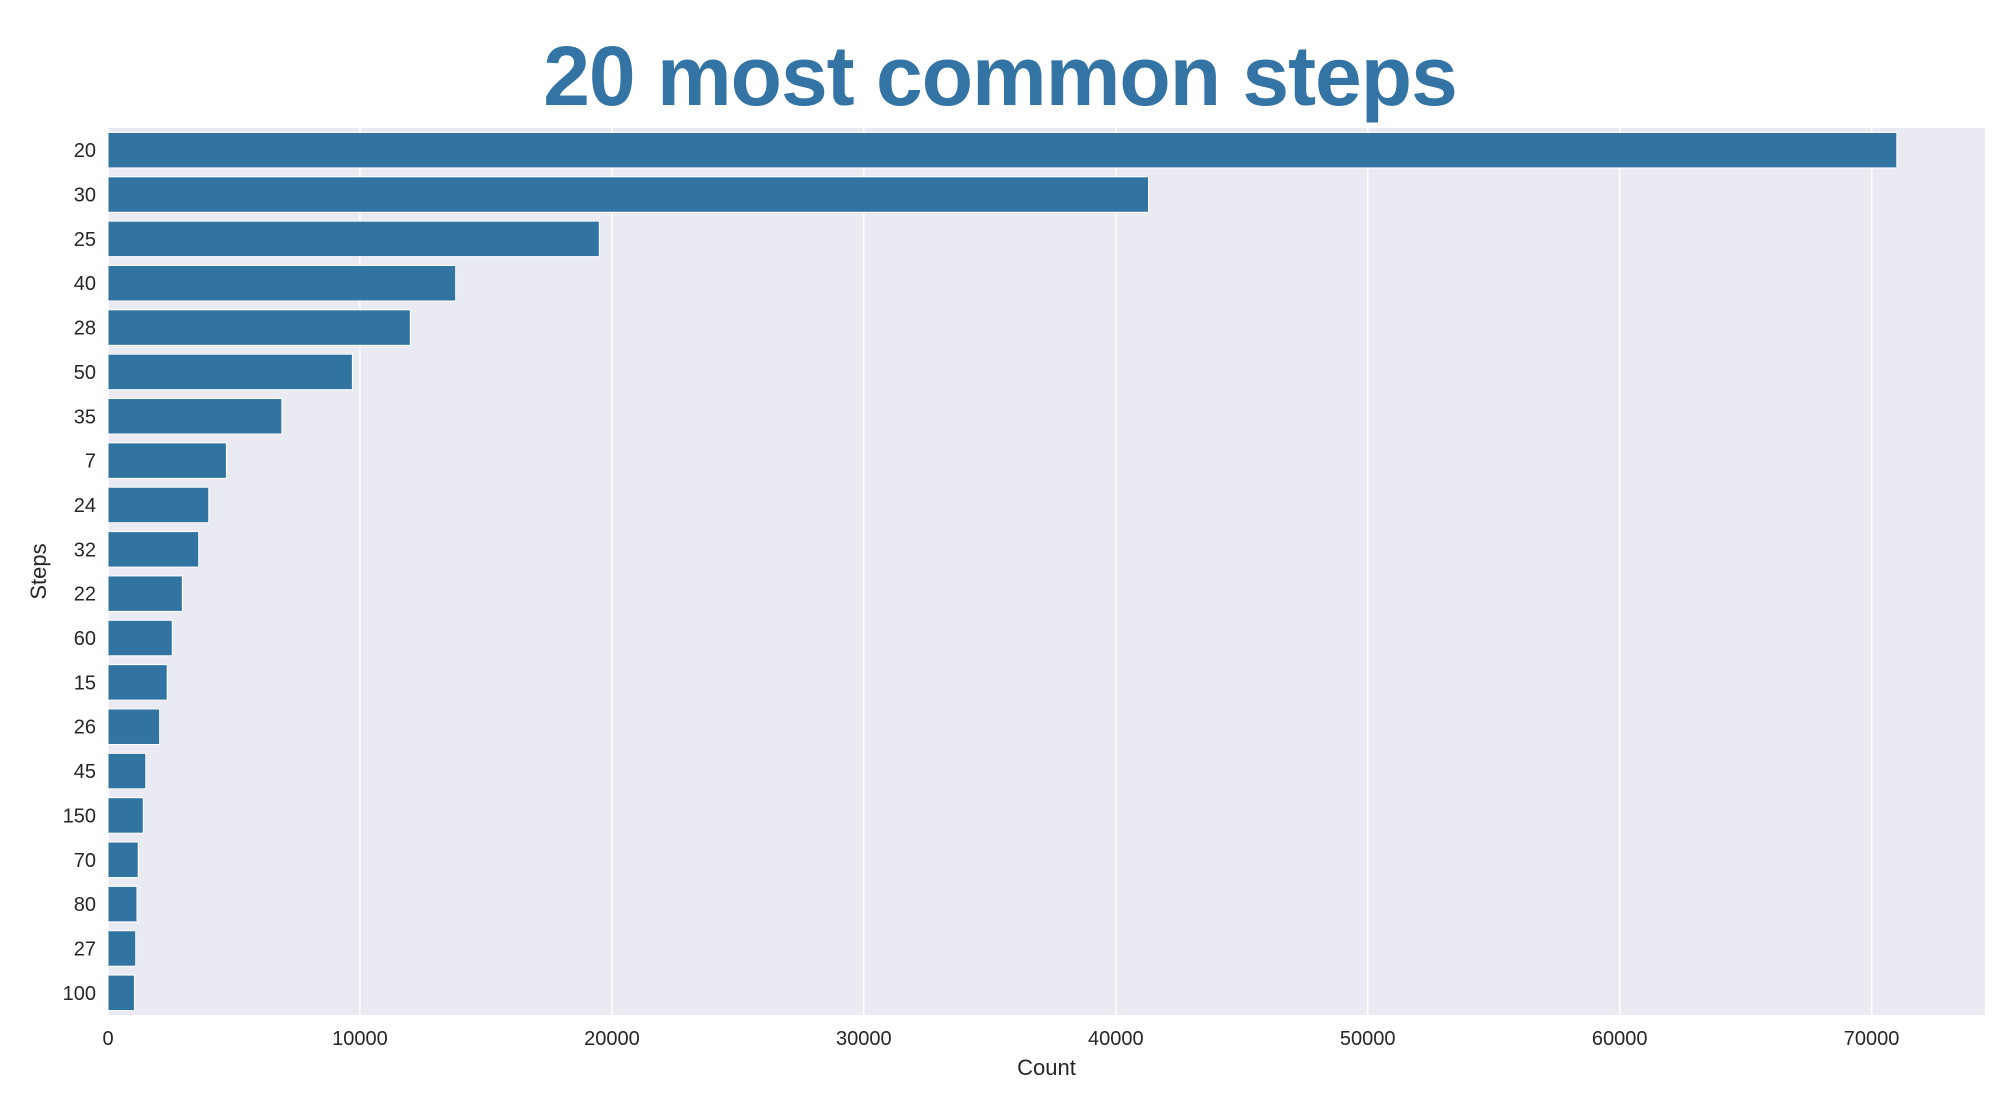 The image size is (2000, 1100). What do you see at coordinates (85, 639) in the screenshot?
I see `y-tick-label: 60` at bounding box center [85, 639].